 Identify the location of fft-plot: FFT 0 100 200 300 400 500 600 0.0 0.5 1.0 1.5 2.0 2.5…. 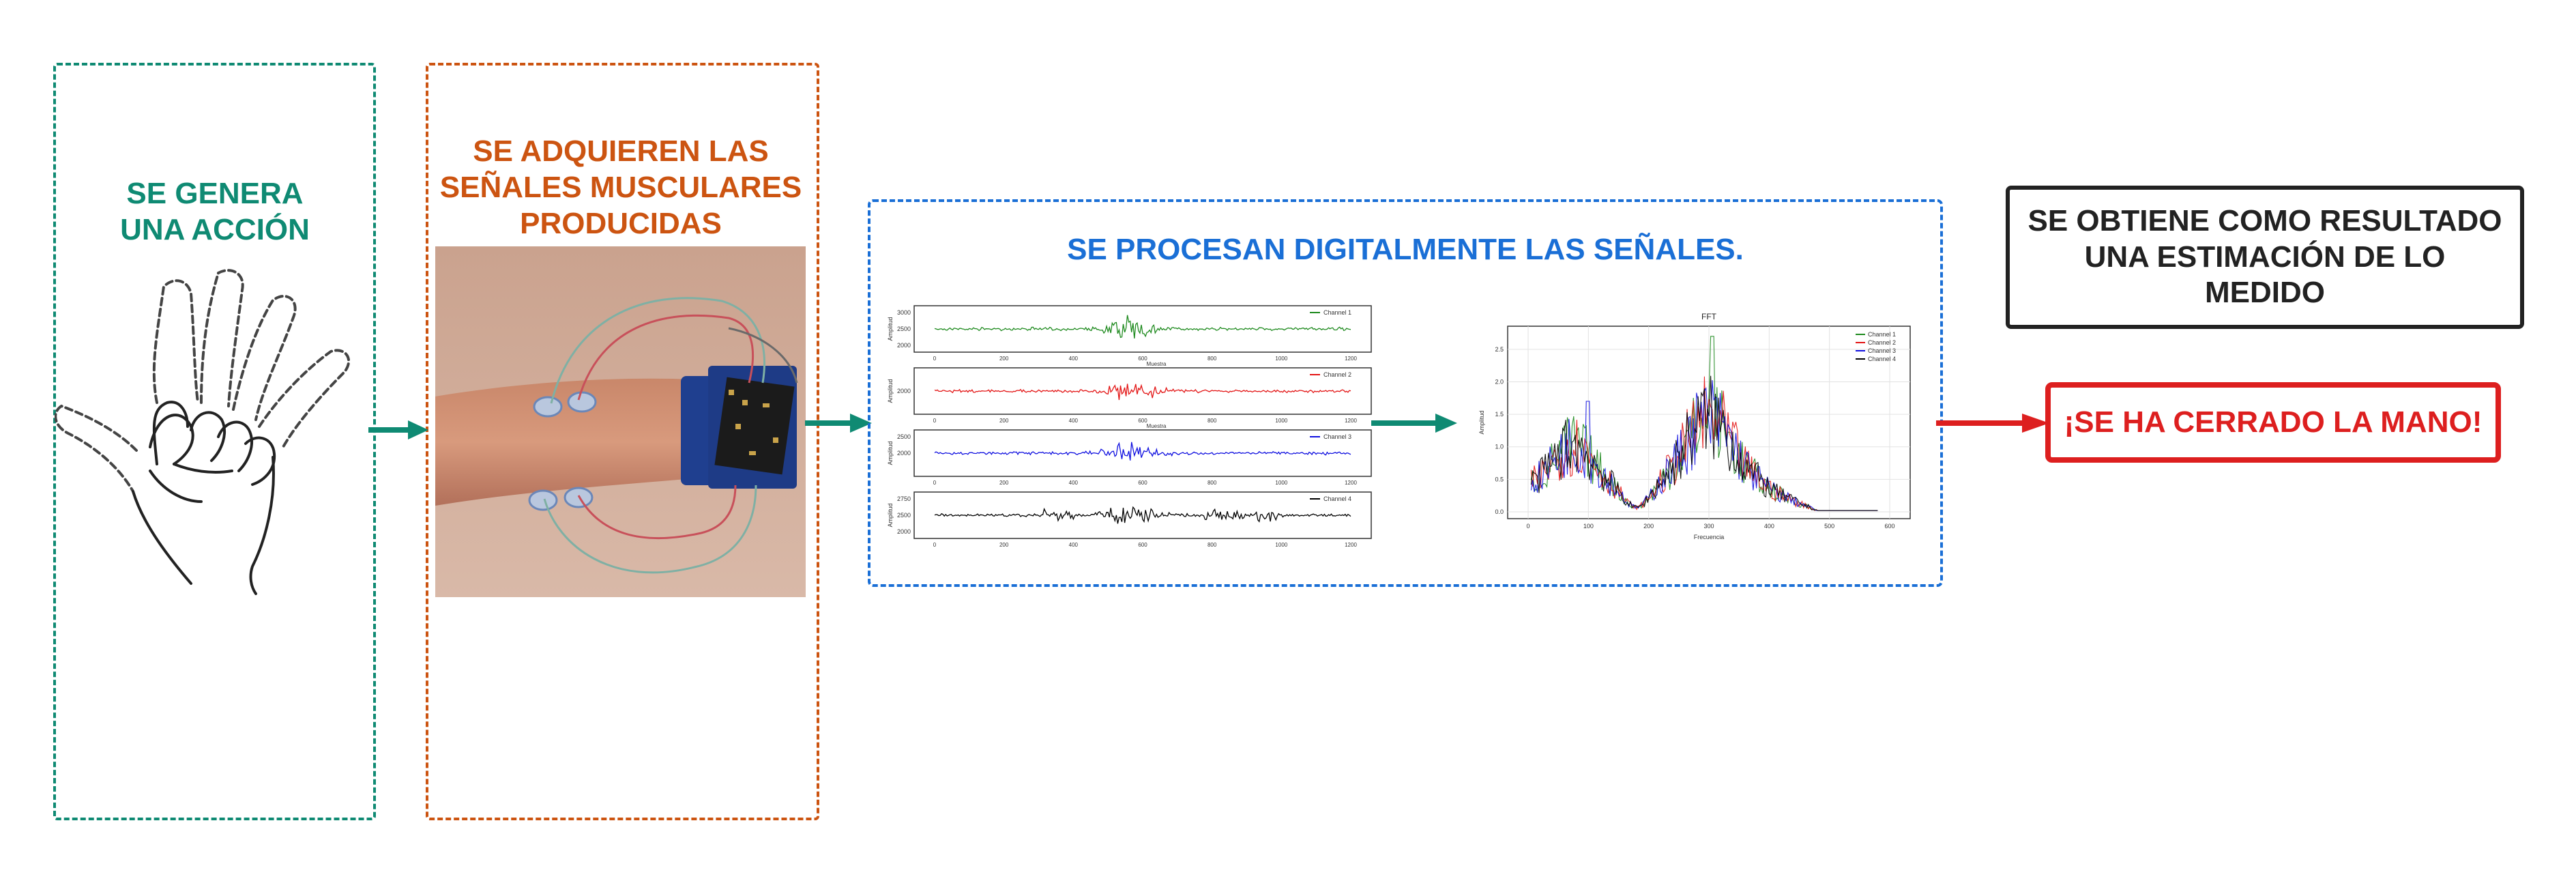
(1694, 426).